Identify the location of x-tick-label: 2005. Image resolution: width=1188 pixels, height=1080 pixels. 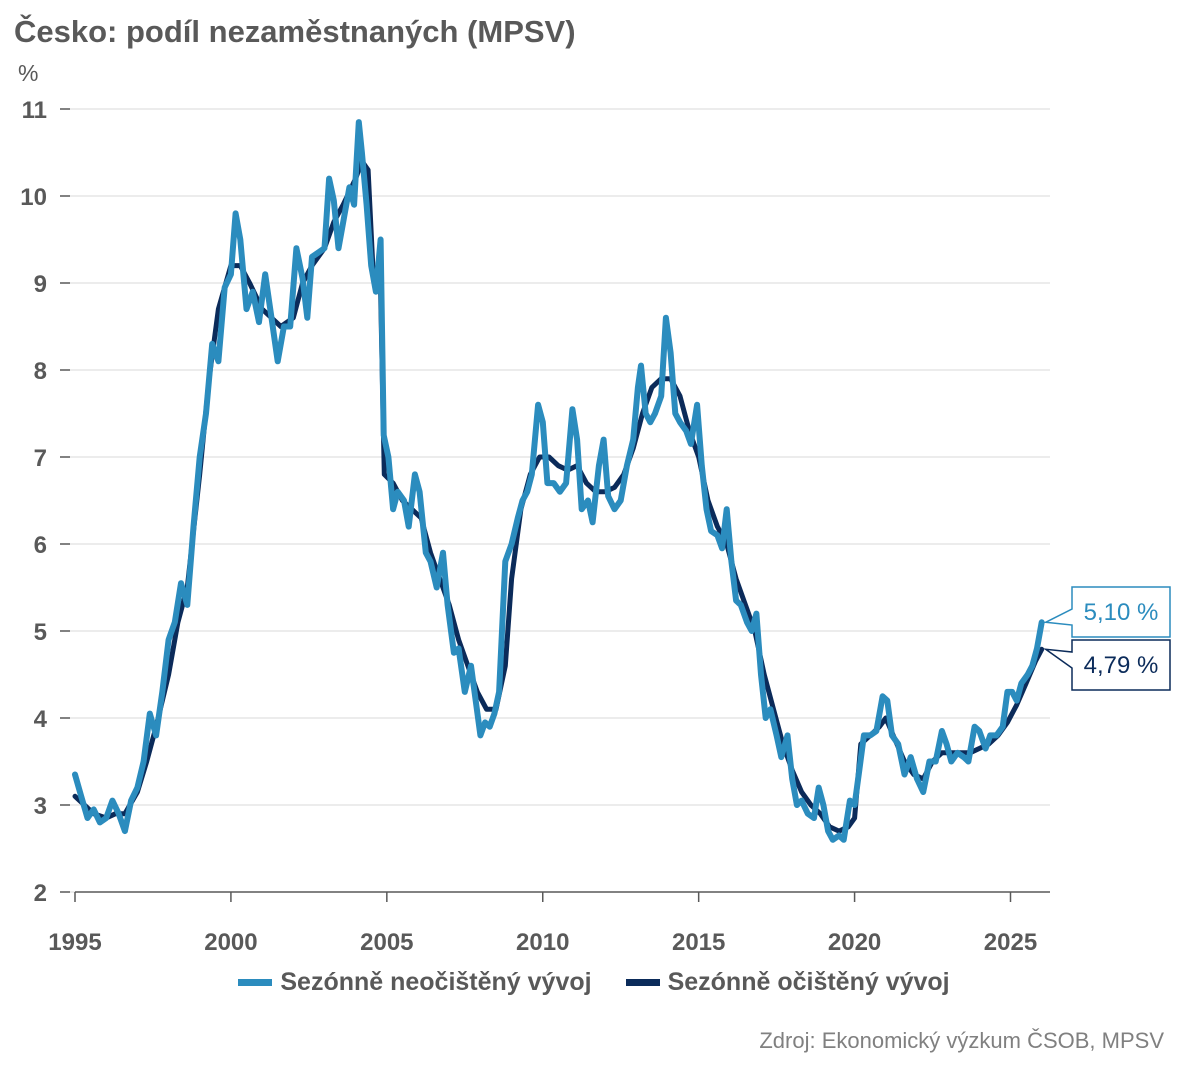
(386, 942).